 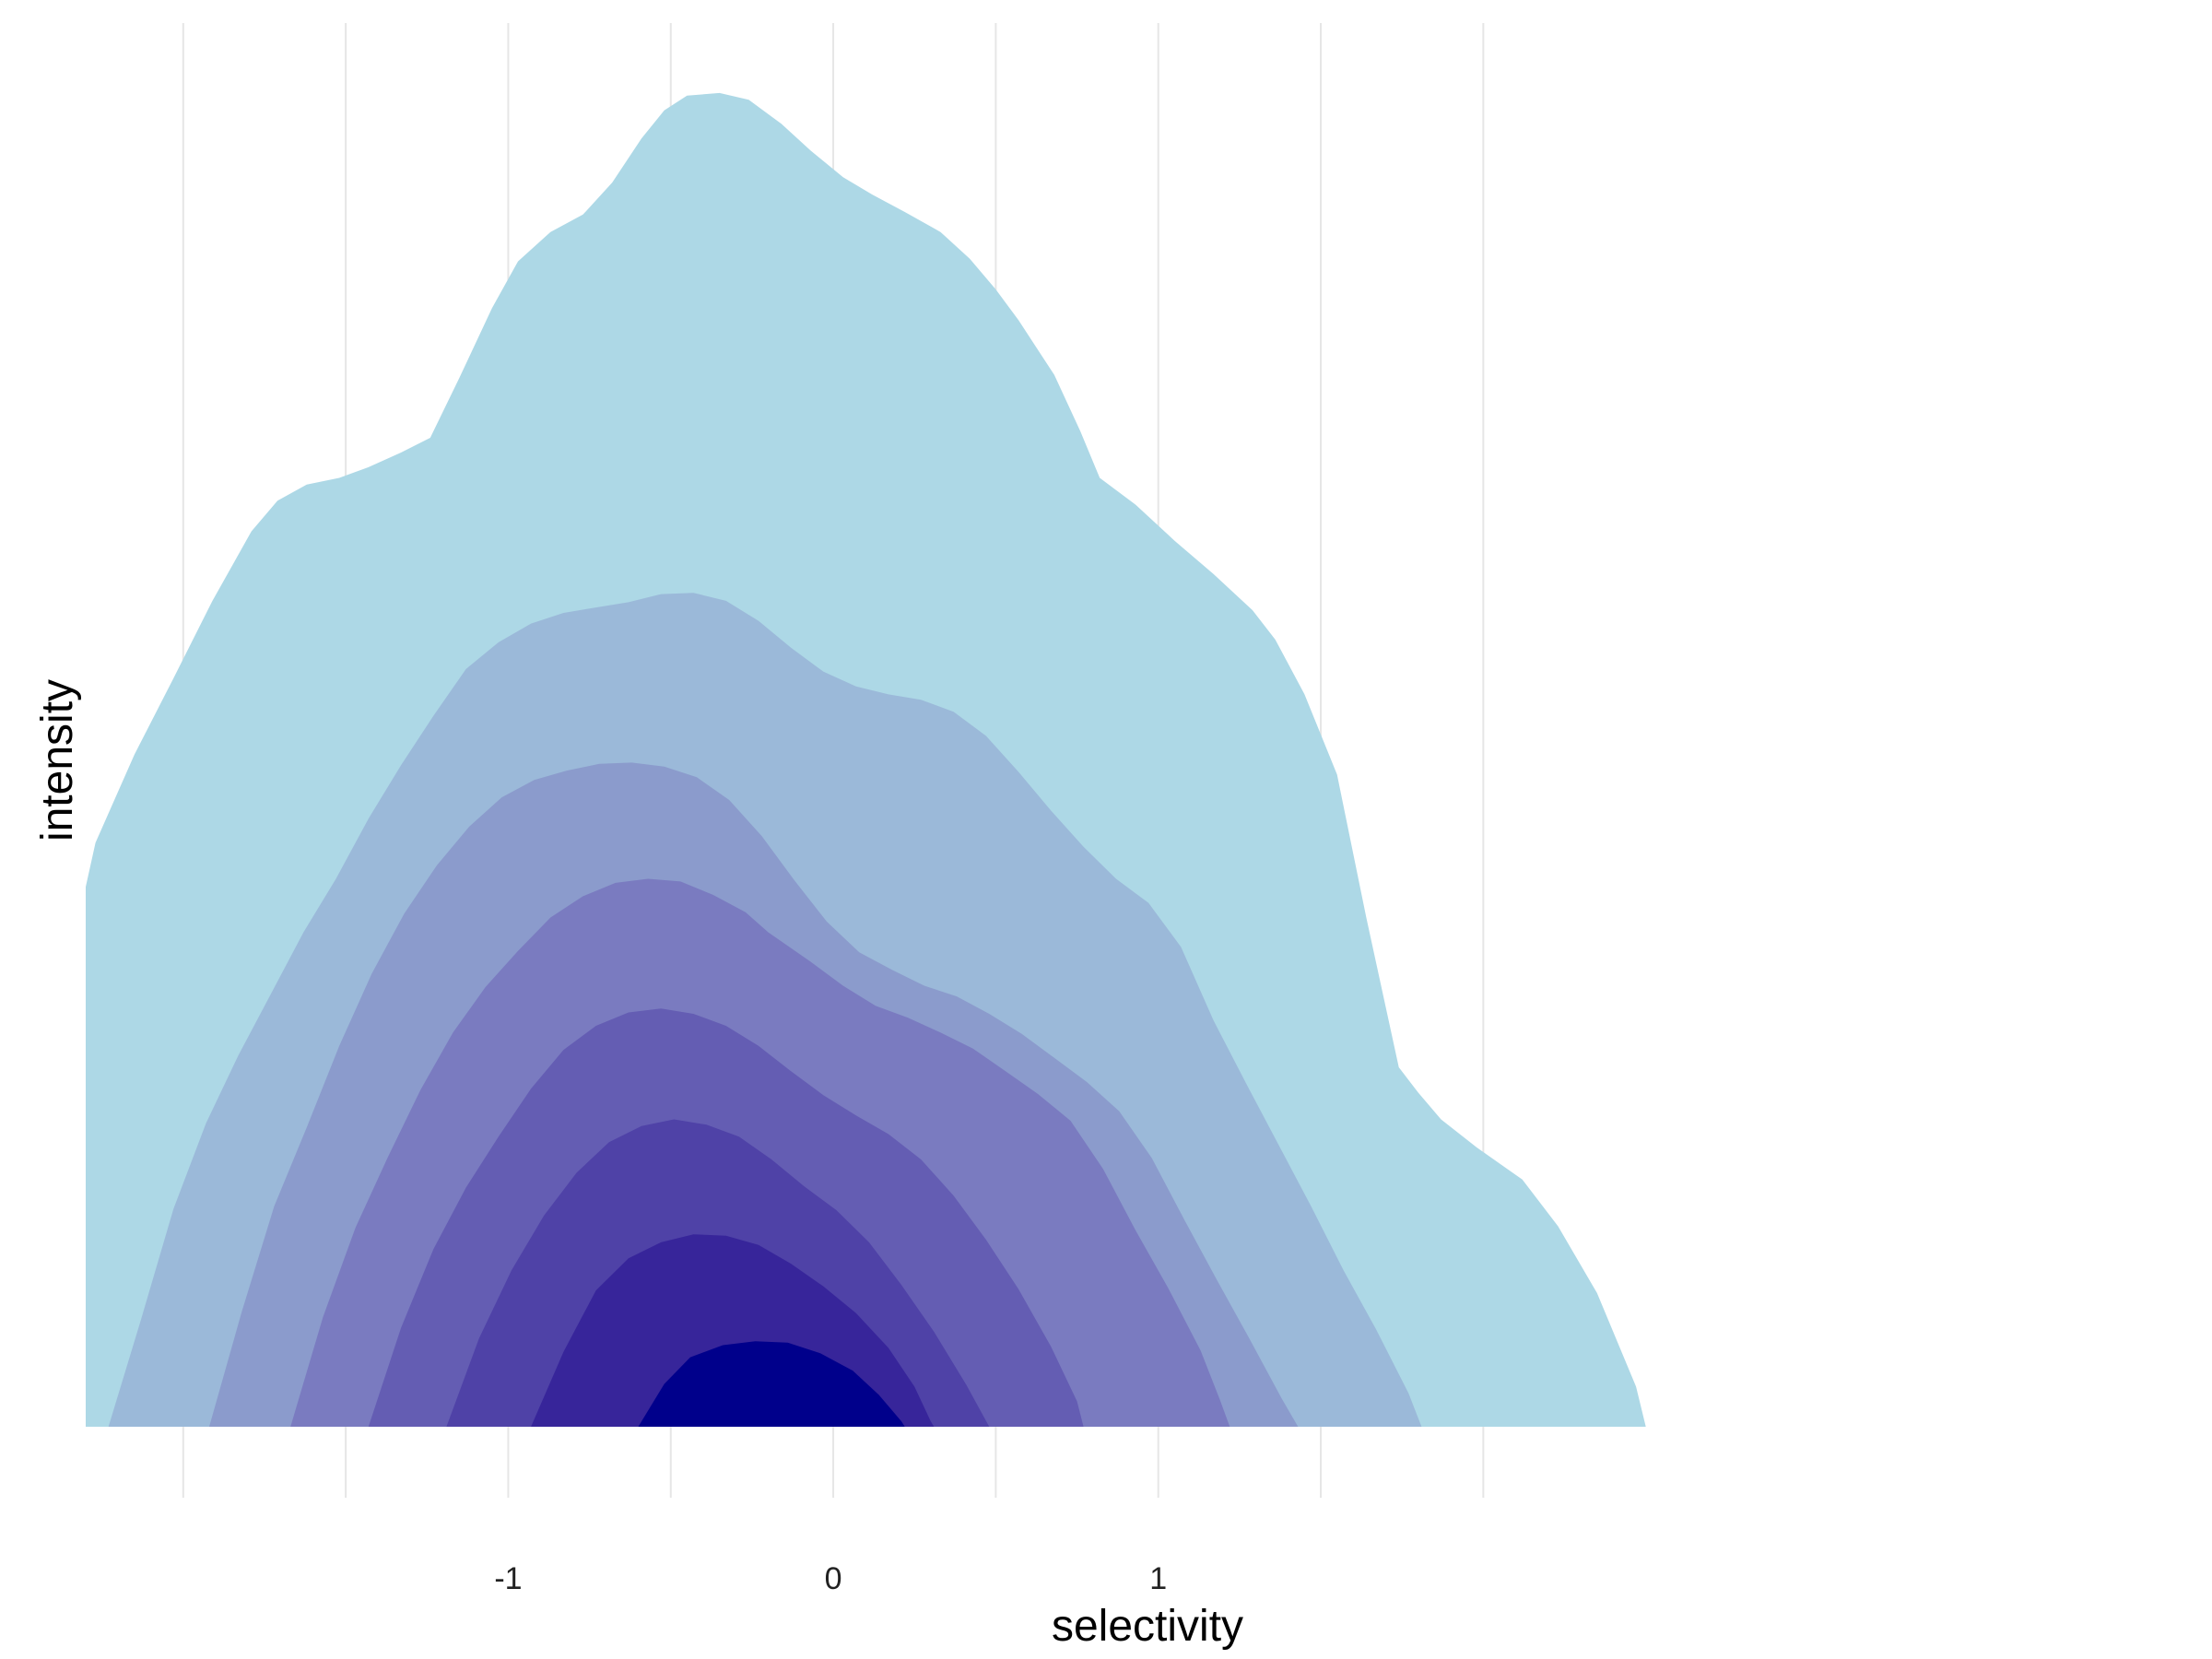 What do you see at coordinates (57, 760) in the screenshot?
I see `y-axis-title: intensity` at bounding box center [57, 760].